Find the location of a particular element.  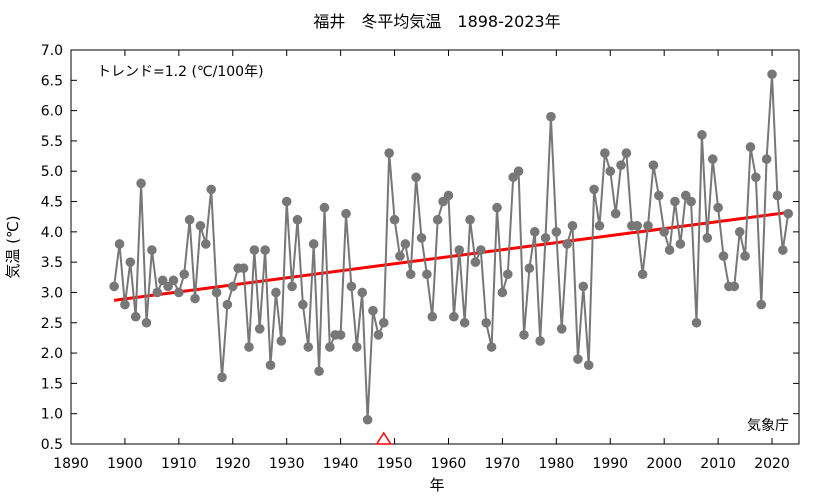

x-tick-label: 1930 is located at coordinates (287, 464).